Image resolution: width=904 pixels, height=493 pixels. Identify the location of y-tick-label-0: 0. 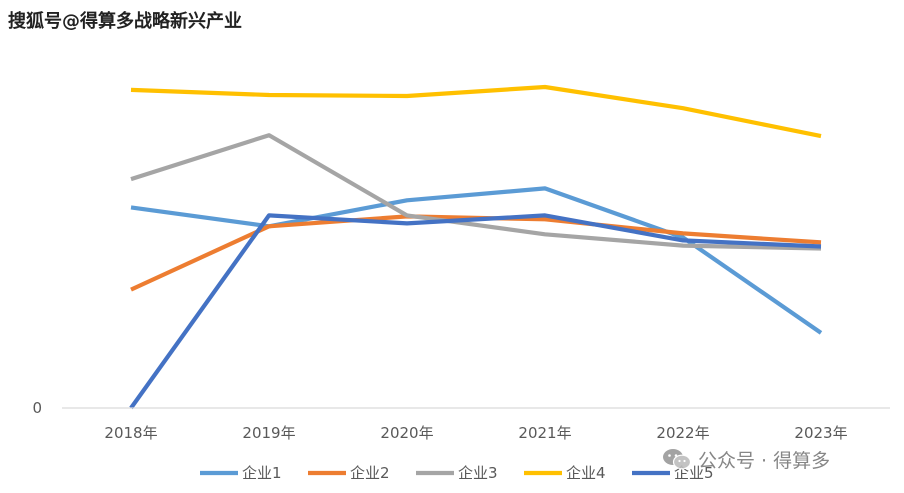
(37, 408).